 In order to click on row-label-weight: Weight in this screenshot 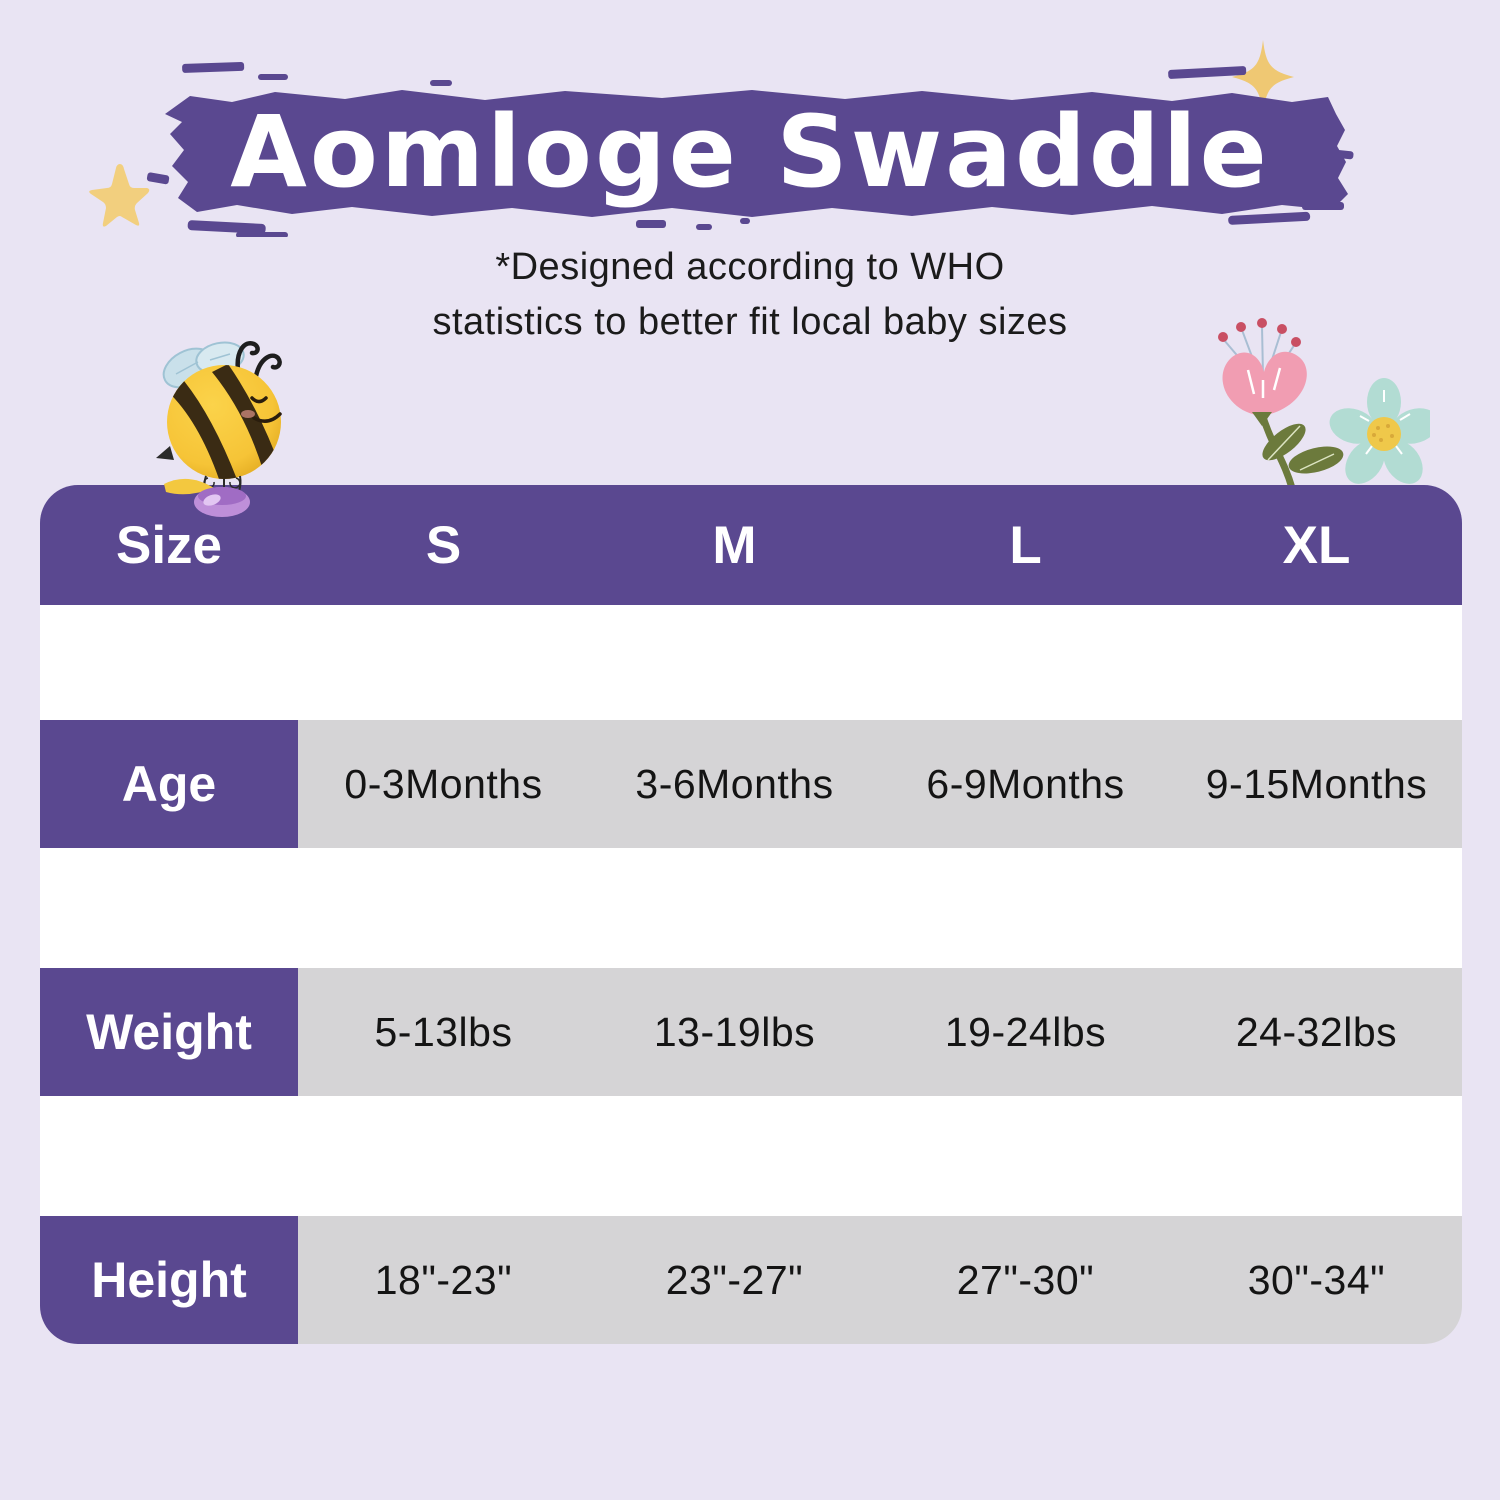, I will do `click(169, 1032)`.